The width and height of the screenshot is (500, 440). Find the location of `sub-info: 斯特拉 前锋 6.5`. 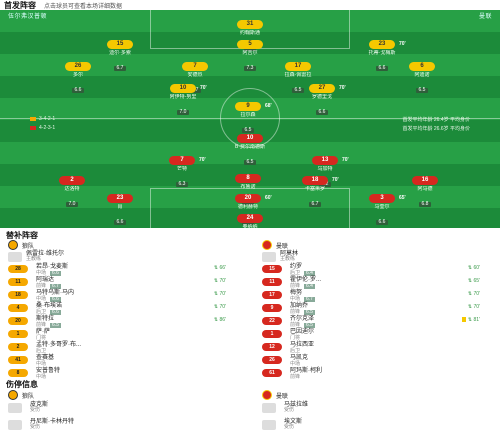

sub-info: 斯特拉 前锋 6.5 is located at coordinates (48, 322).